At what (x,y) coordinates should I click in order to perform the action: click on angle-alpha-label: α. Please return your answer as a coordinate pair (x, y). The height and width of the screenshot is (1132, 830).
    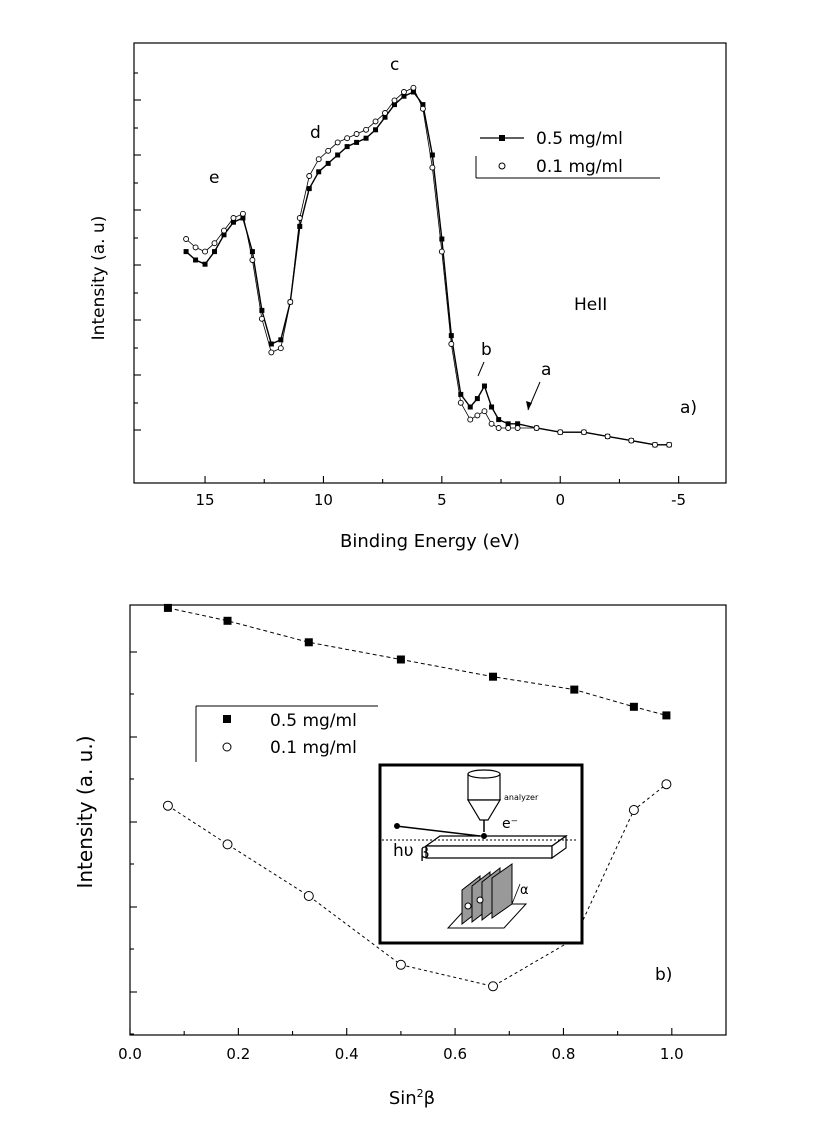
    Looking at the image, I should click on (524, 890).